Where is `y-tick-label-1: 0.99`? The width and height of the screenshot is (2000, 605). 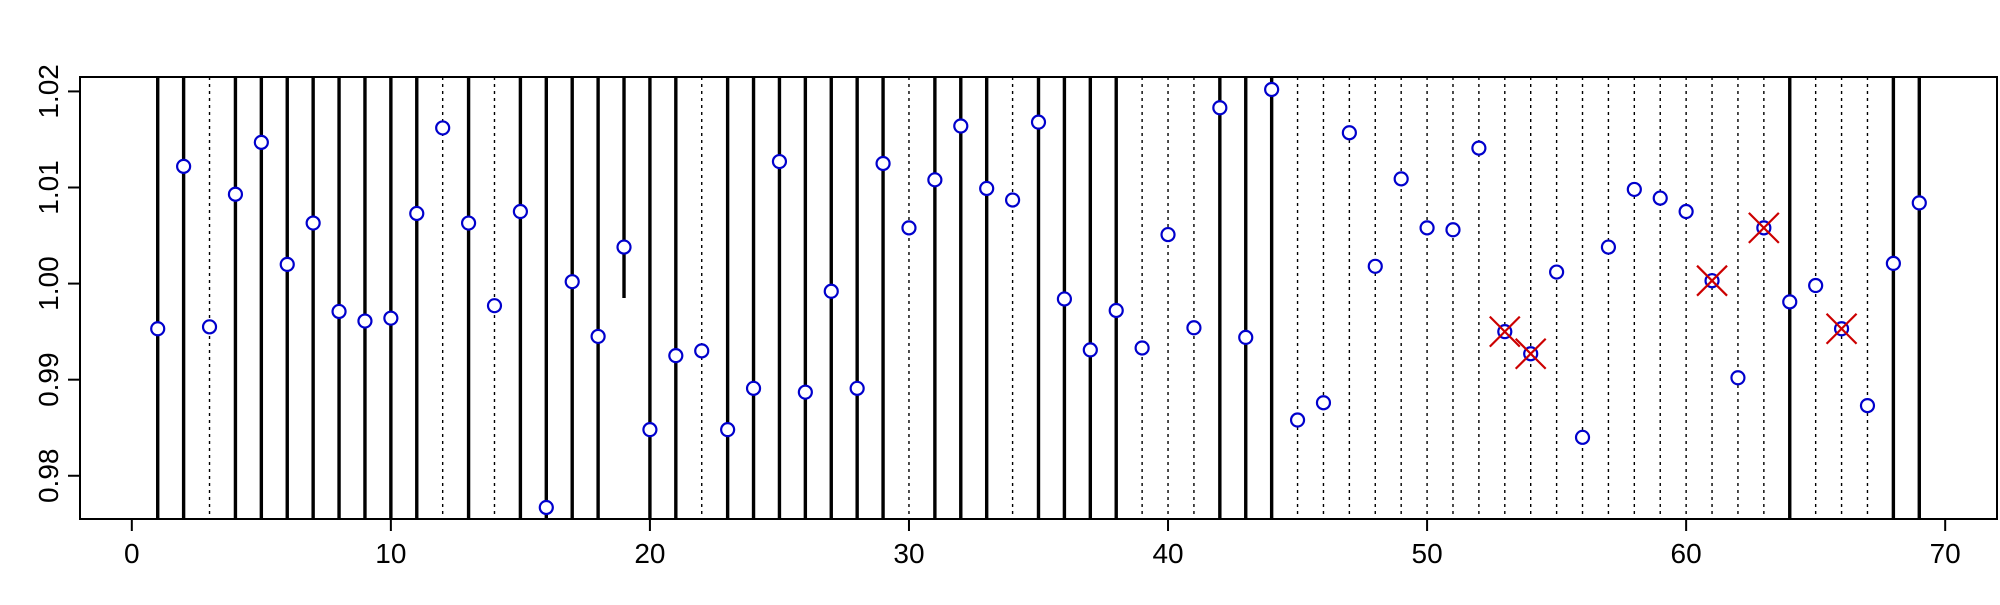
y-tick-label-1: 0.99 is located at coordinates (48, 379).